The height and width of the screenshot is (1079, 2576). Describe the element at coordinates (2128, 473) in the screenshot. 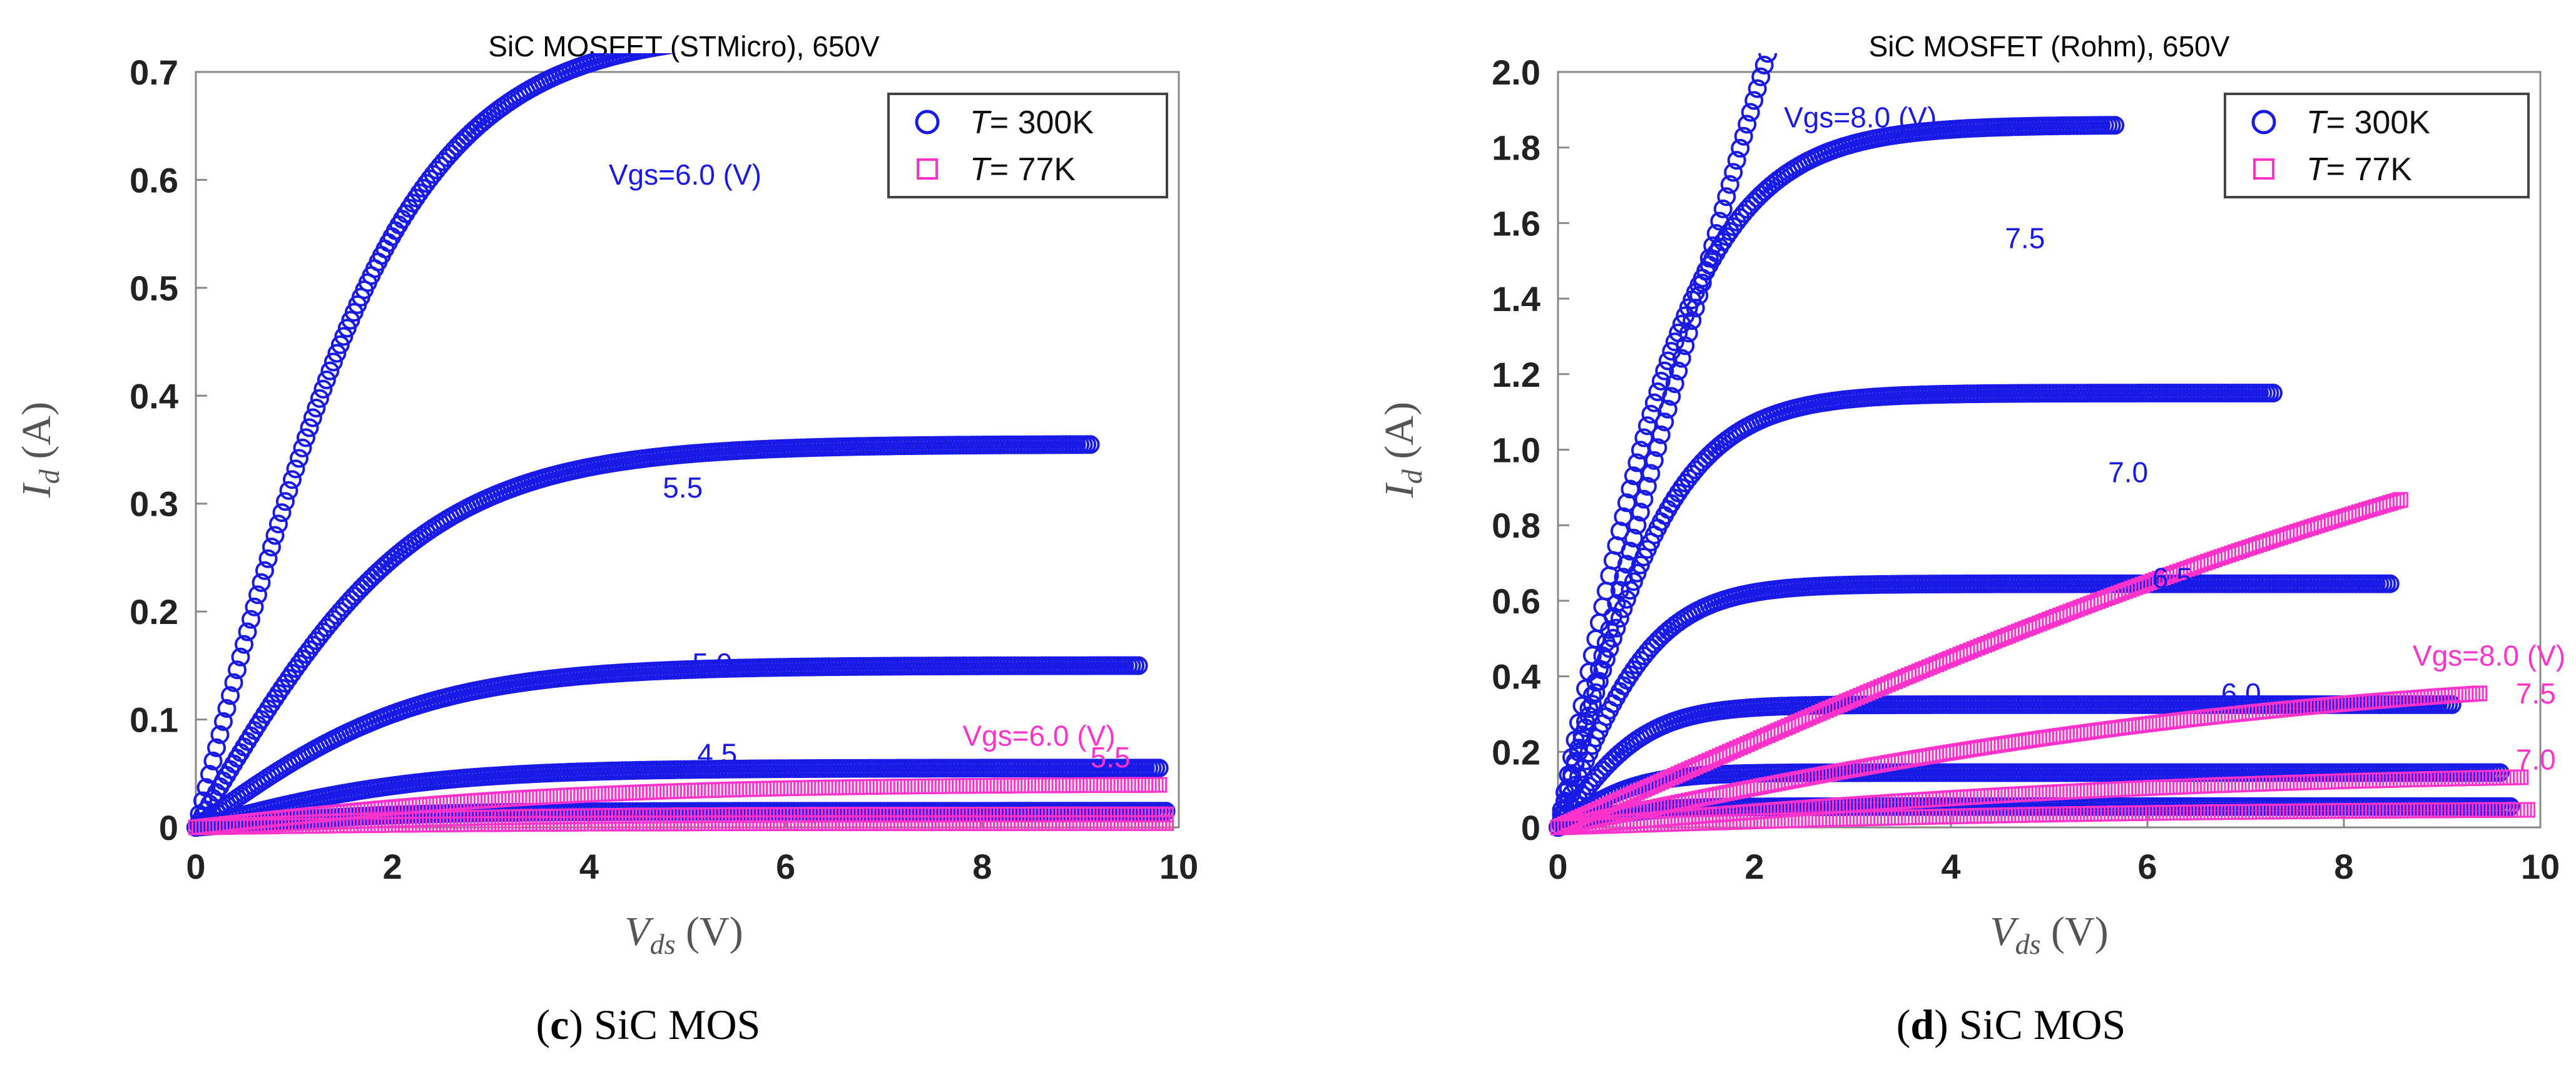

I see `curve-annotation: 7.0` at that location.